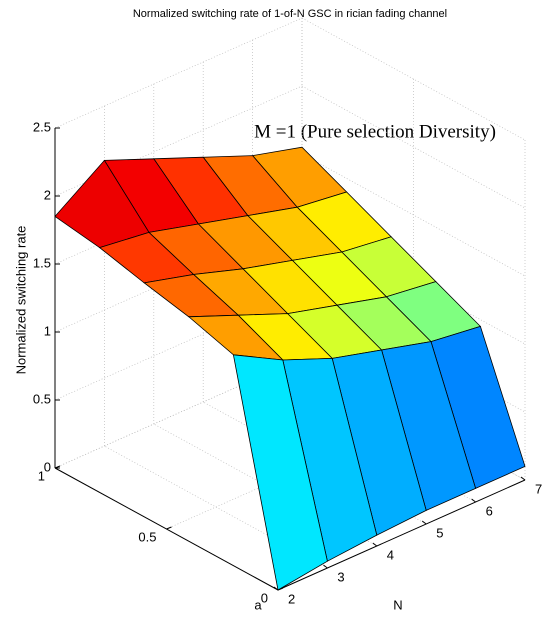 Image resolution: width=543 pixels, height=620 pixels. I want to click on y-axis-label: N, so click(397, 604).